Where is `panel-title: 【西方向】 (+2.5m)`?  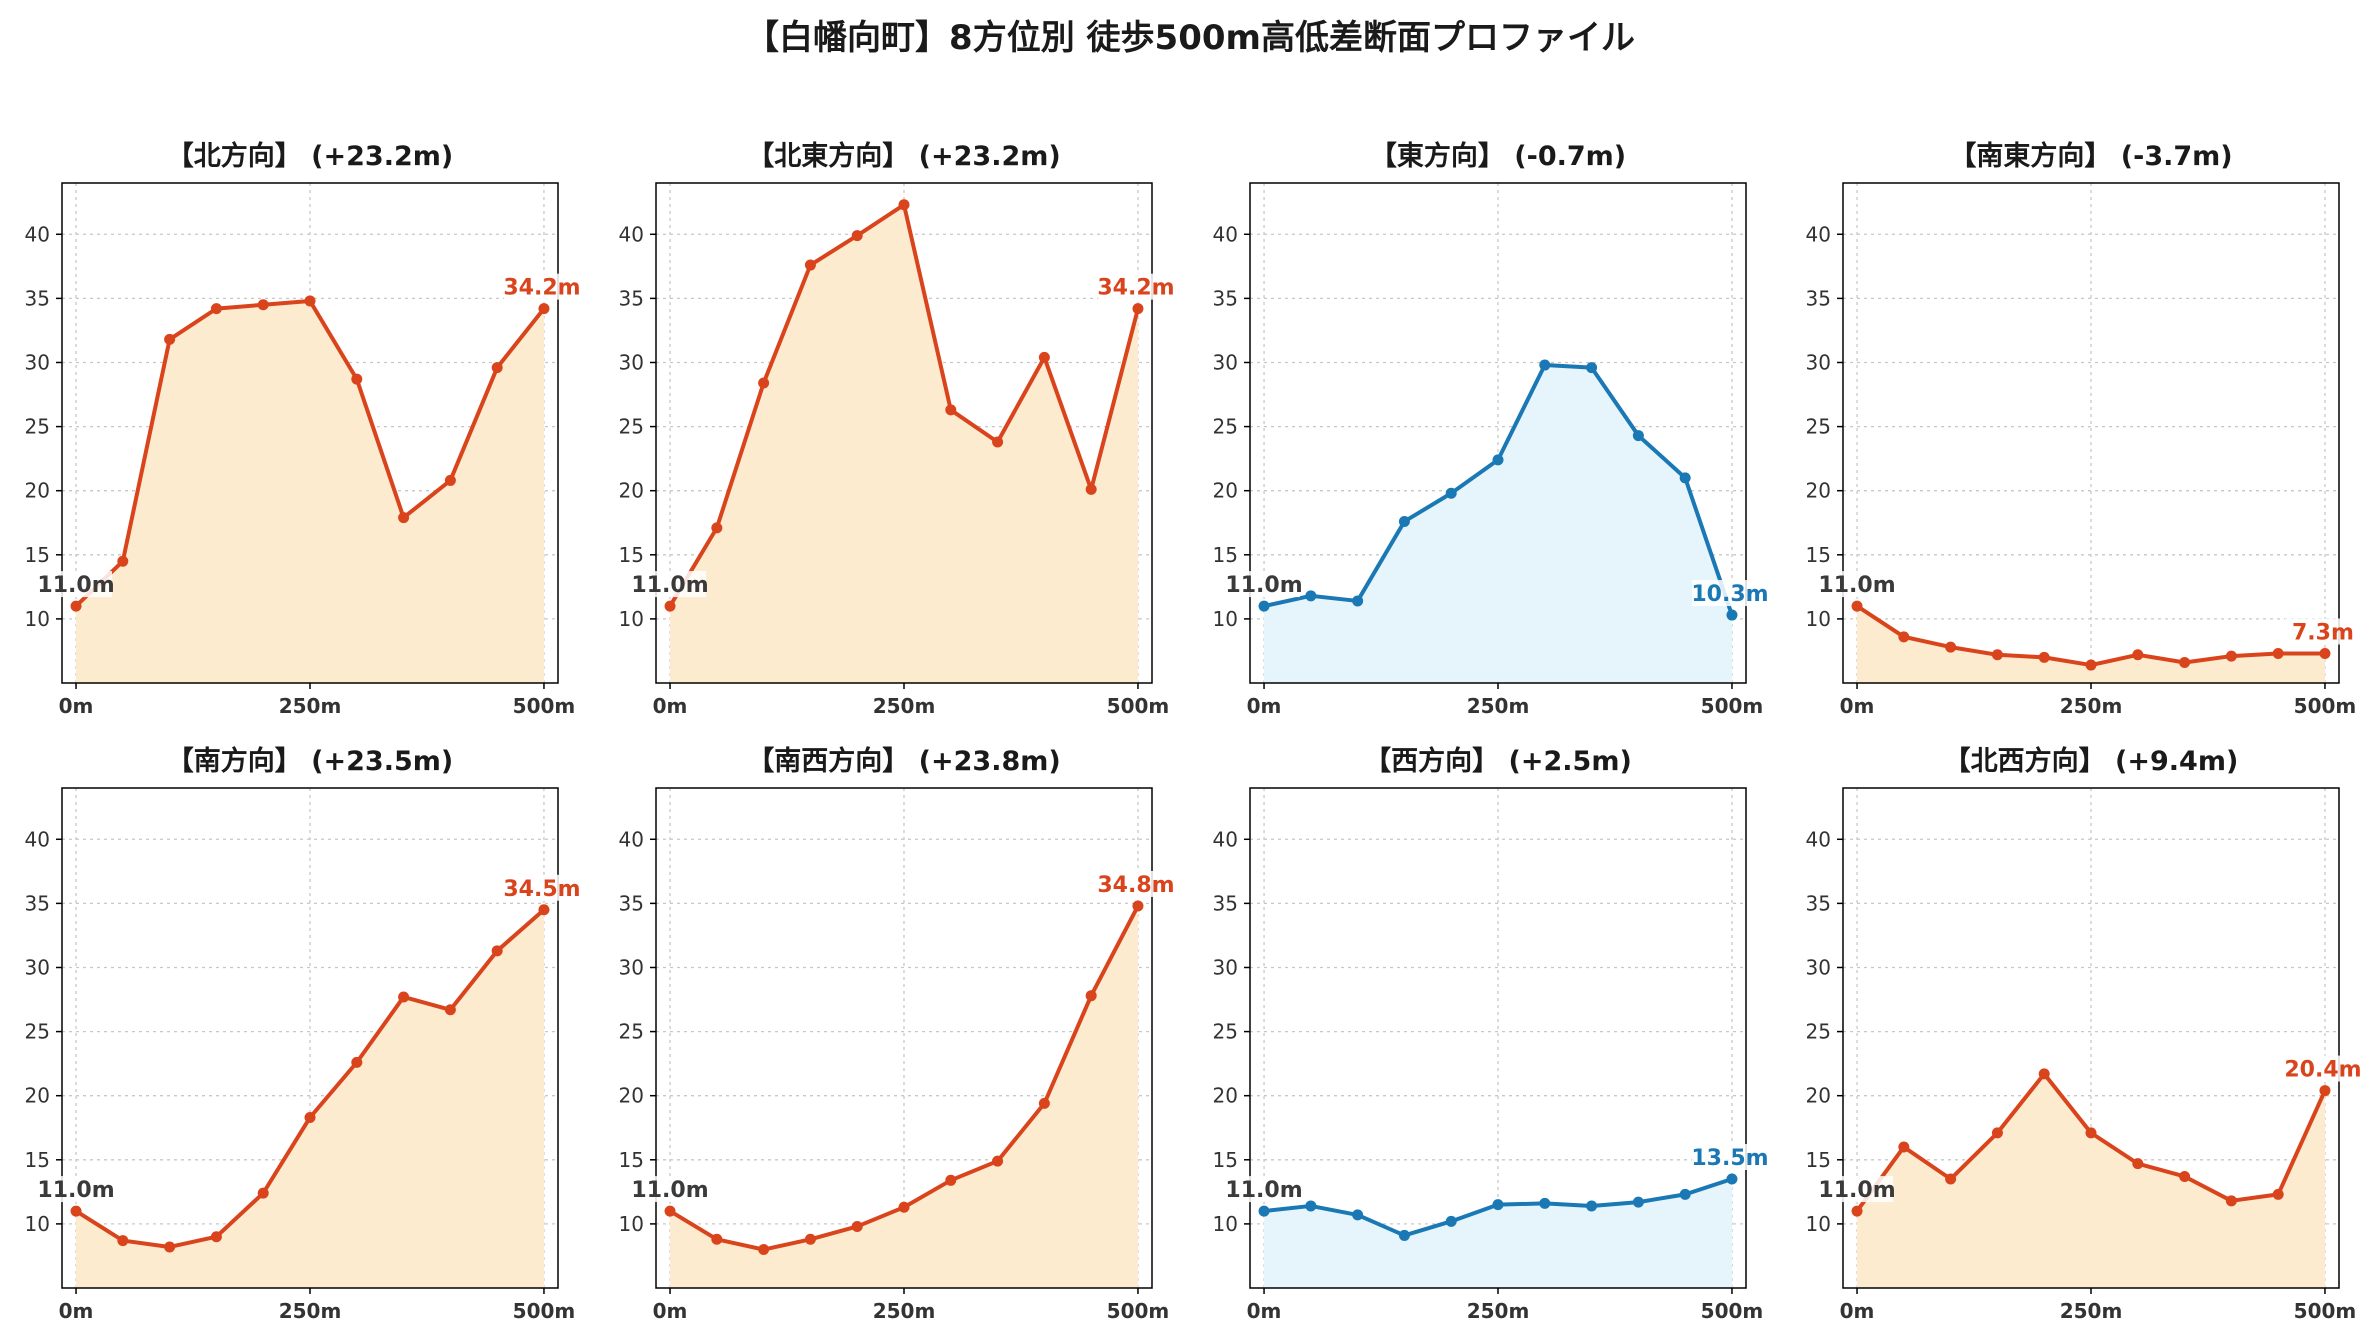
panel-title: 【西方向】 (+2.5m) is located at coordinates (1498, 761).